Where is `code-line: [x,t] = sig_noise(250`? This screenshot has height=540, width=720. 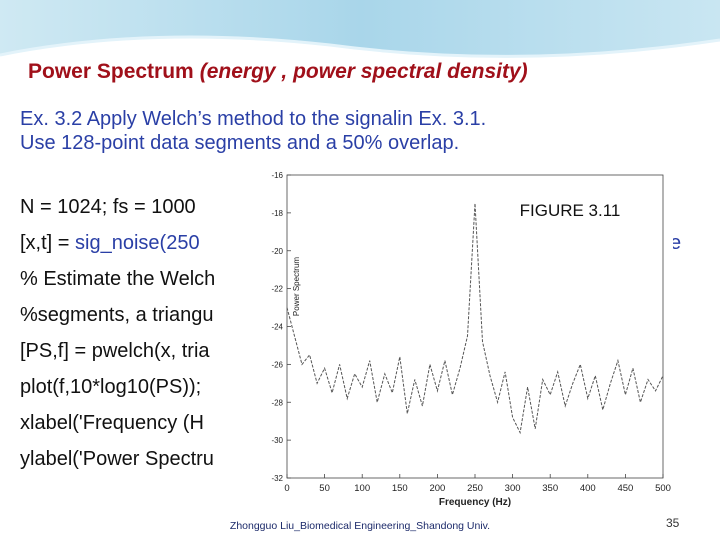 code-line: [x,t] = sig_noise(250 is located at coordinates (110, 243).